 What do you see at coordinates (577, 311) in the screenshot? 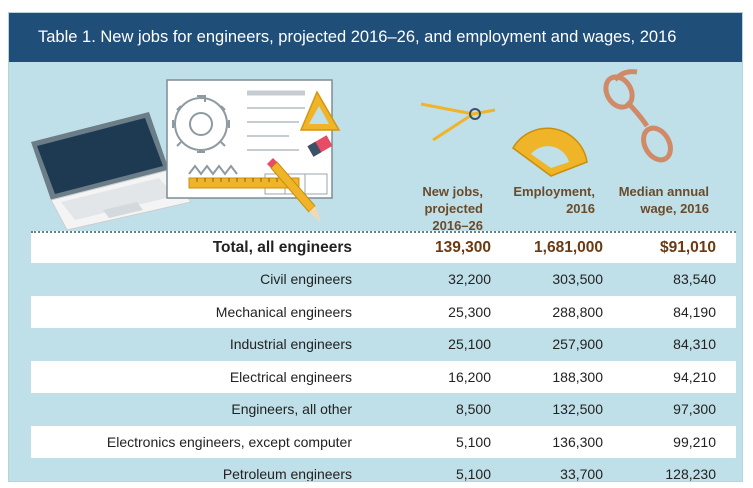
I see `cell-employment: 288,800` at bounding box center [577, 311].